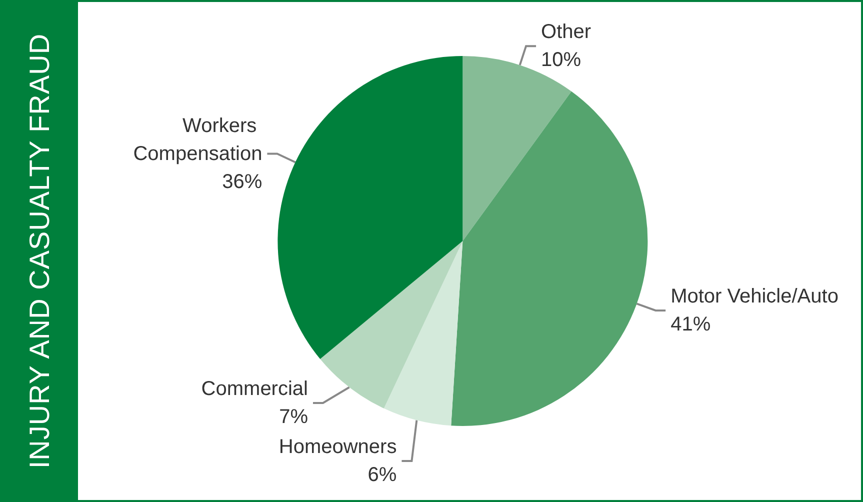 Image resolution: width=863 pixels, height=502 pixels. What do you see at coordinates (242, 181) in the screenshot?
I see `data-label: 36%` at bounding box center [242, 181].